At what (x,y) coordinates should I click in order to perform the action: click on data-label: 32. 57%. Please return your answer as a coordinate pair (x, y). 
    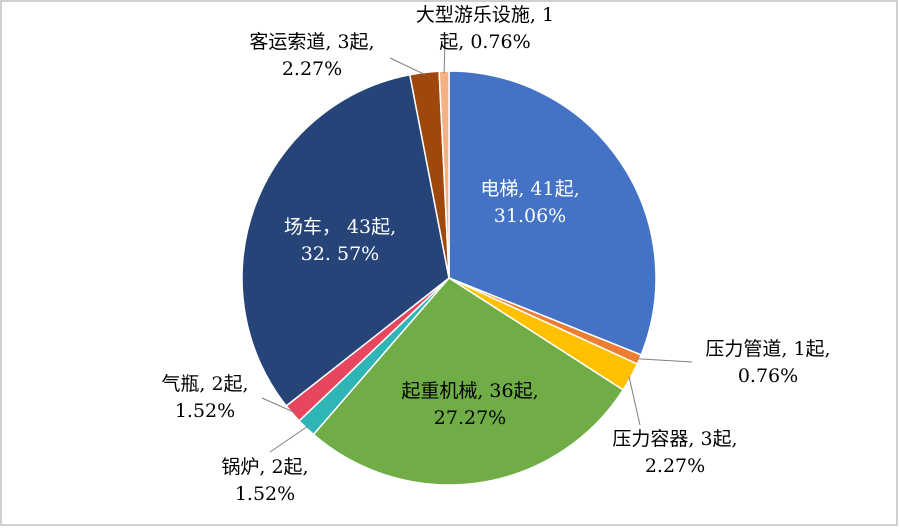
    Looking at the image, I should click on (340, 254).